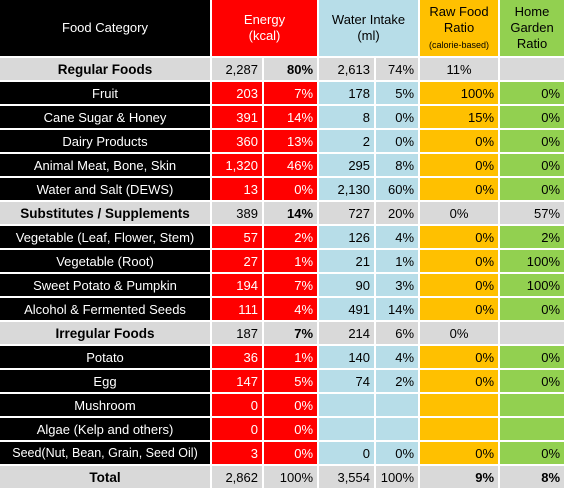 This screenshot has width=565, height=490. What do you see at coordinates (282, 357) in the screenshot?
I see `table-row: Potato 36 1% 140 4% 0% 0%` at bounding box center [282, 357].